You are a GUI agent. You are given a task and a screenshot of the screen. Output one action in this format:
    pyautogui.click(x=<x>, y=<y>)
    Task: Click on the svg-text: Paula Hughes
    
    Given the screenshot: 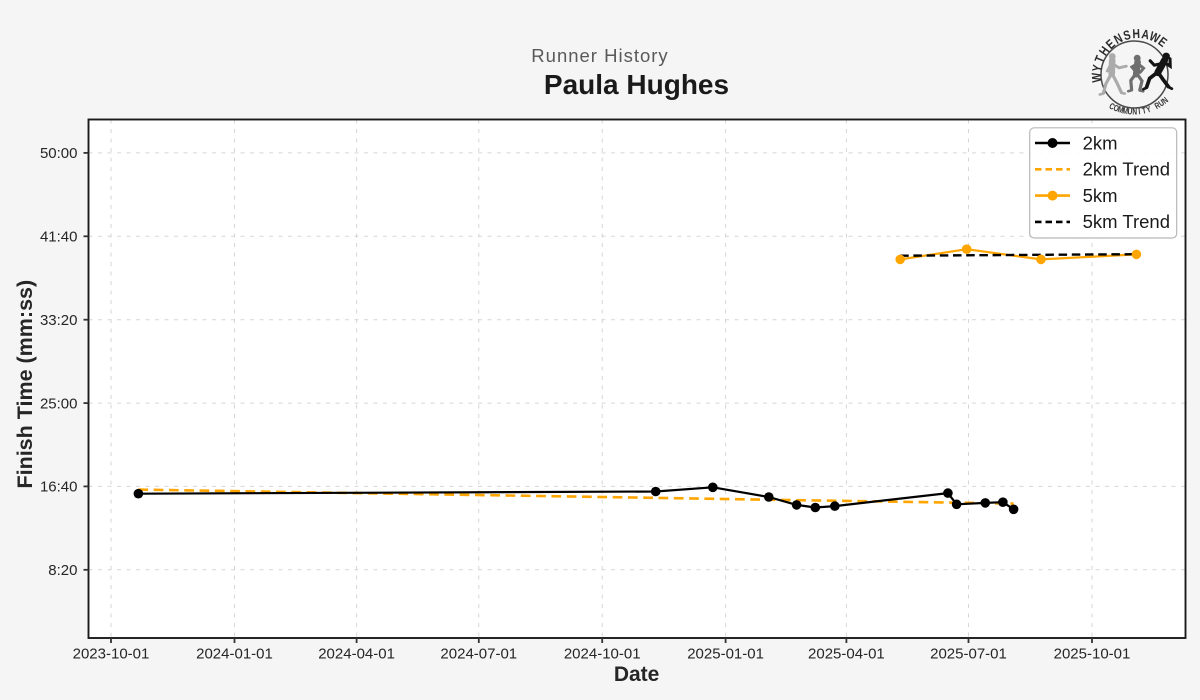 What is the action you would take?
    pyautogui.click(x=636, y=84)
    